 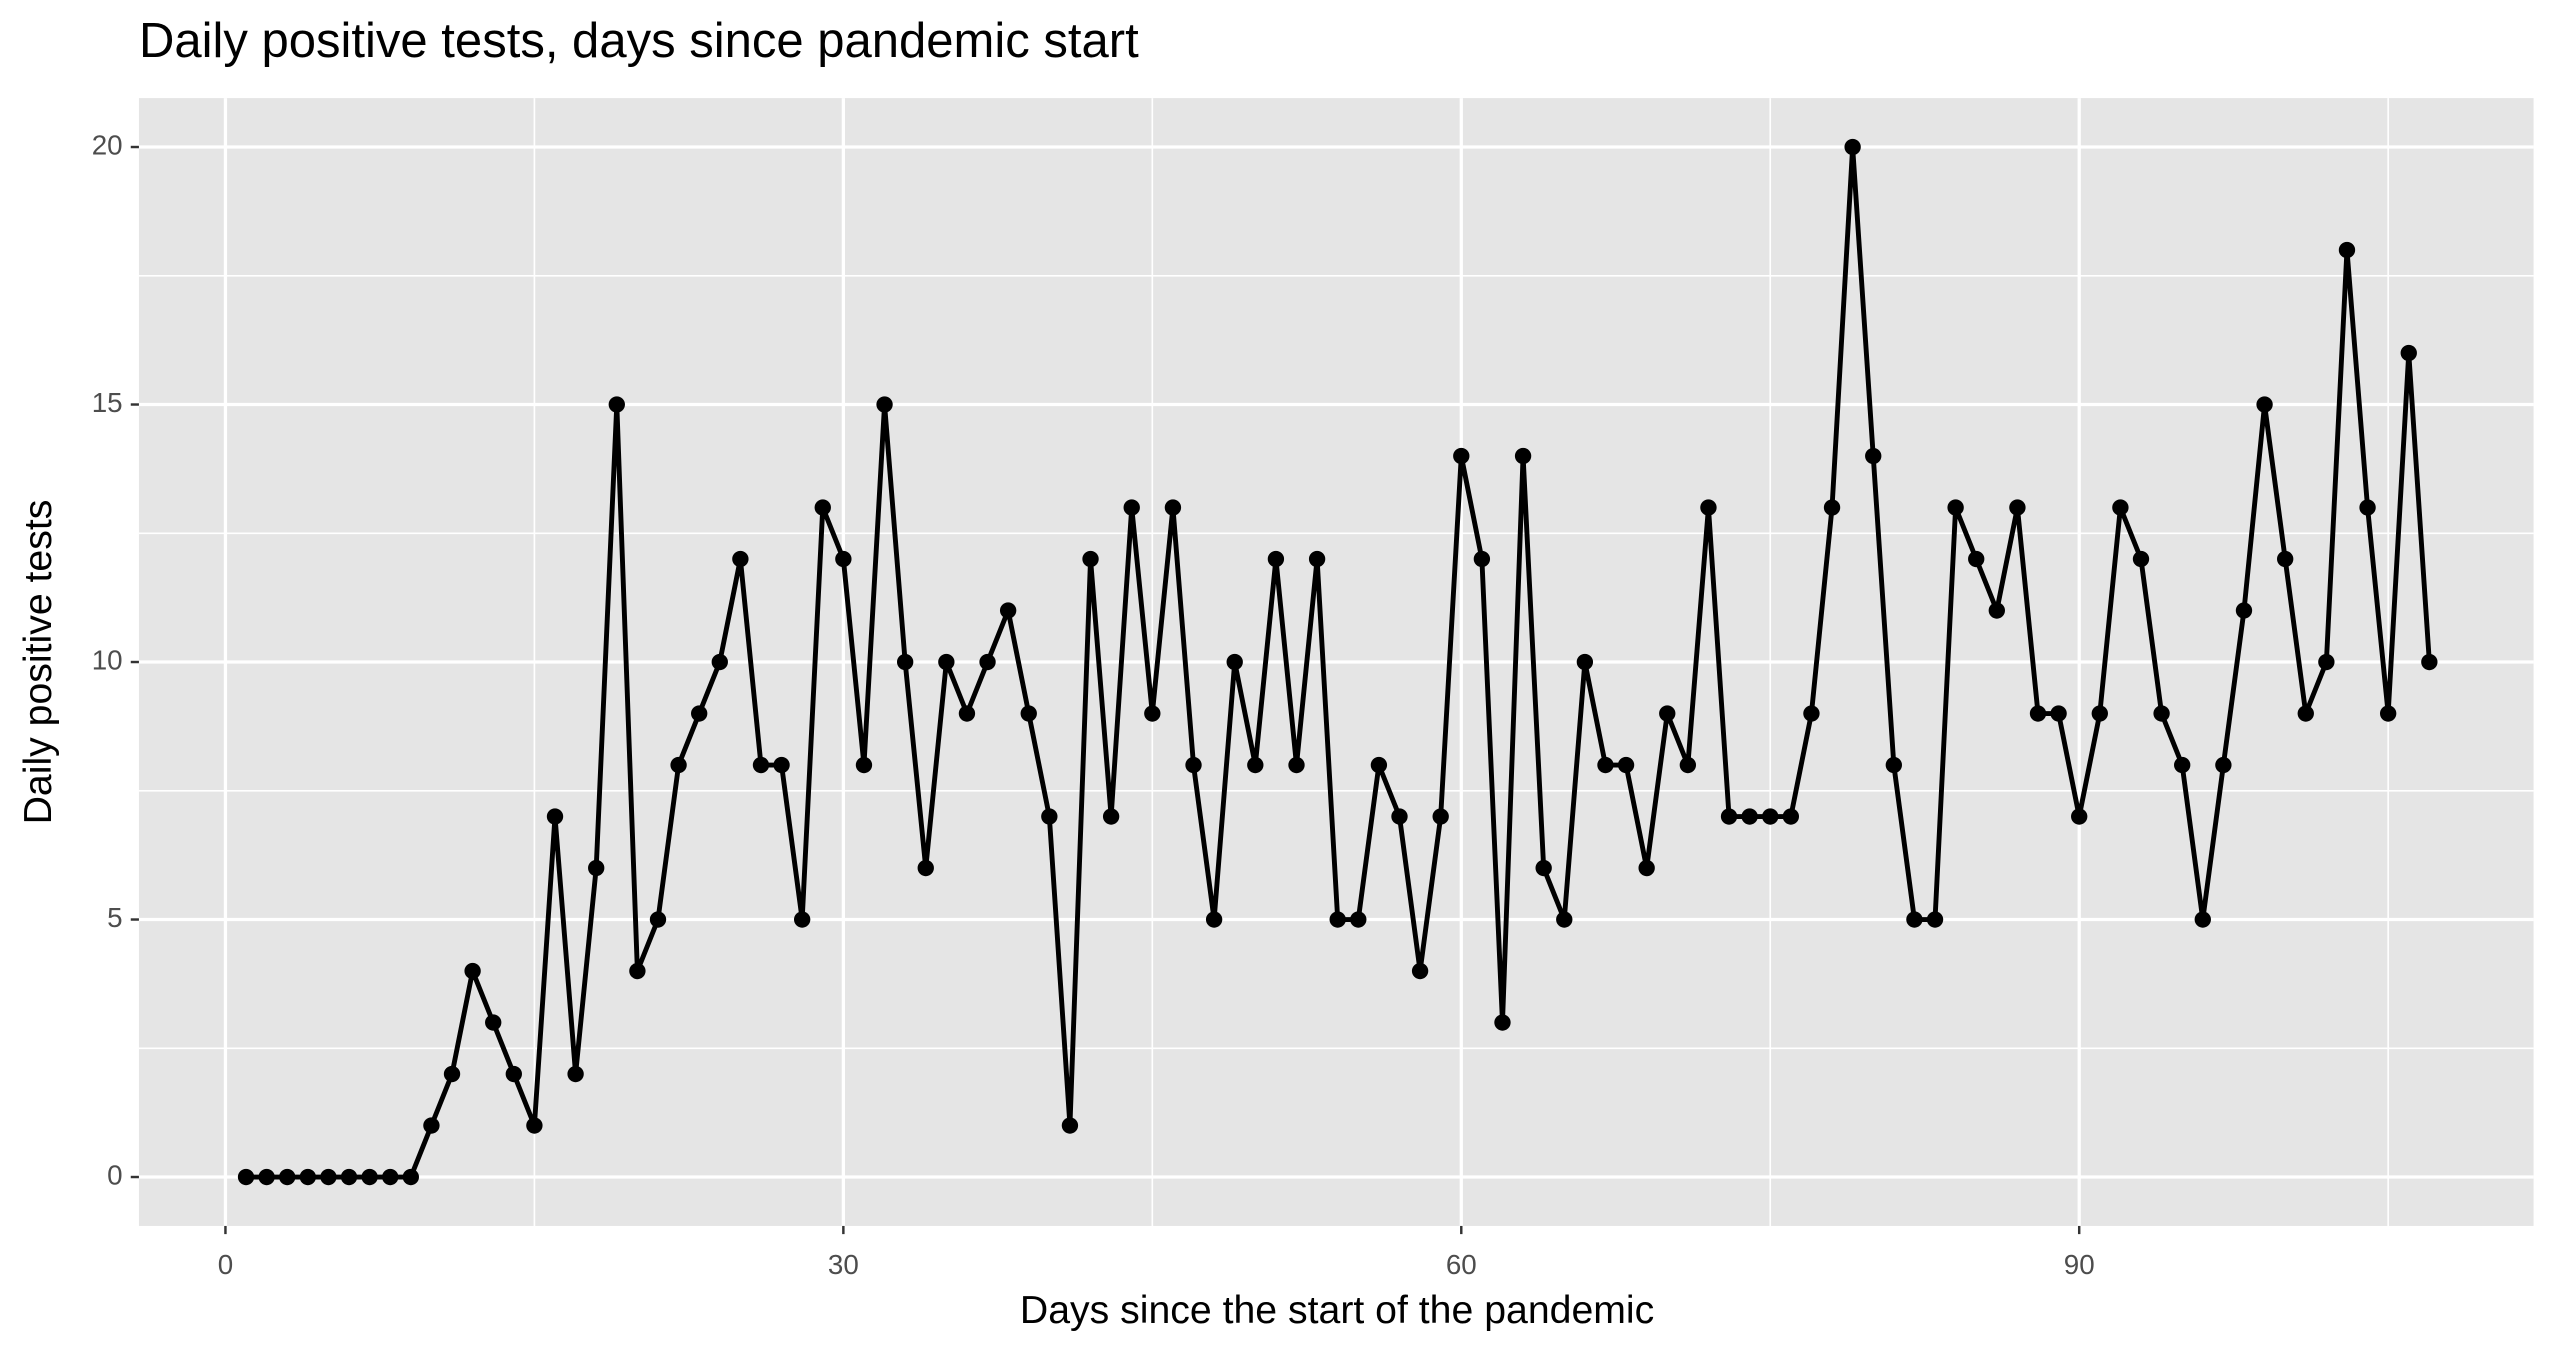 I want to click on y-tick-label: 20, so click(x=107, y=144).